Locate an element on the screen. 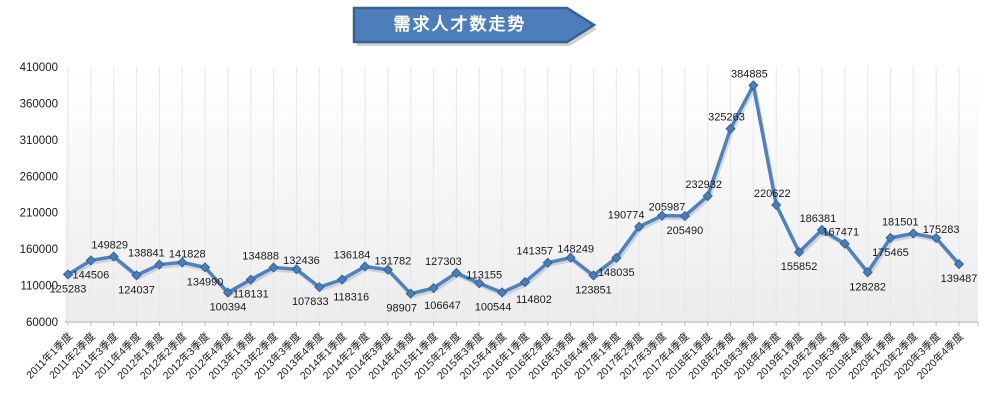  y-axis-tick-label: 360000 is located at coordinates (39, 104).